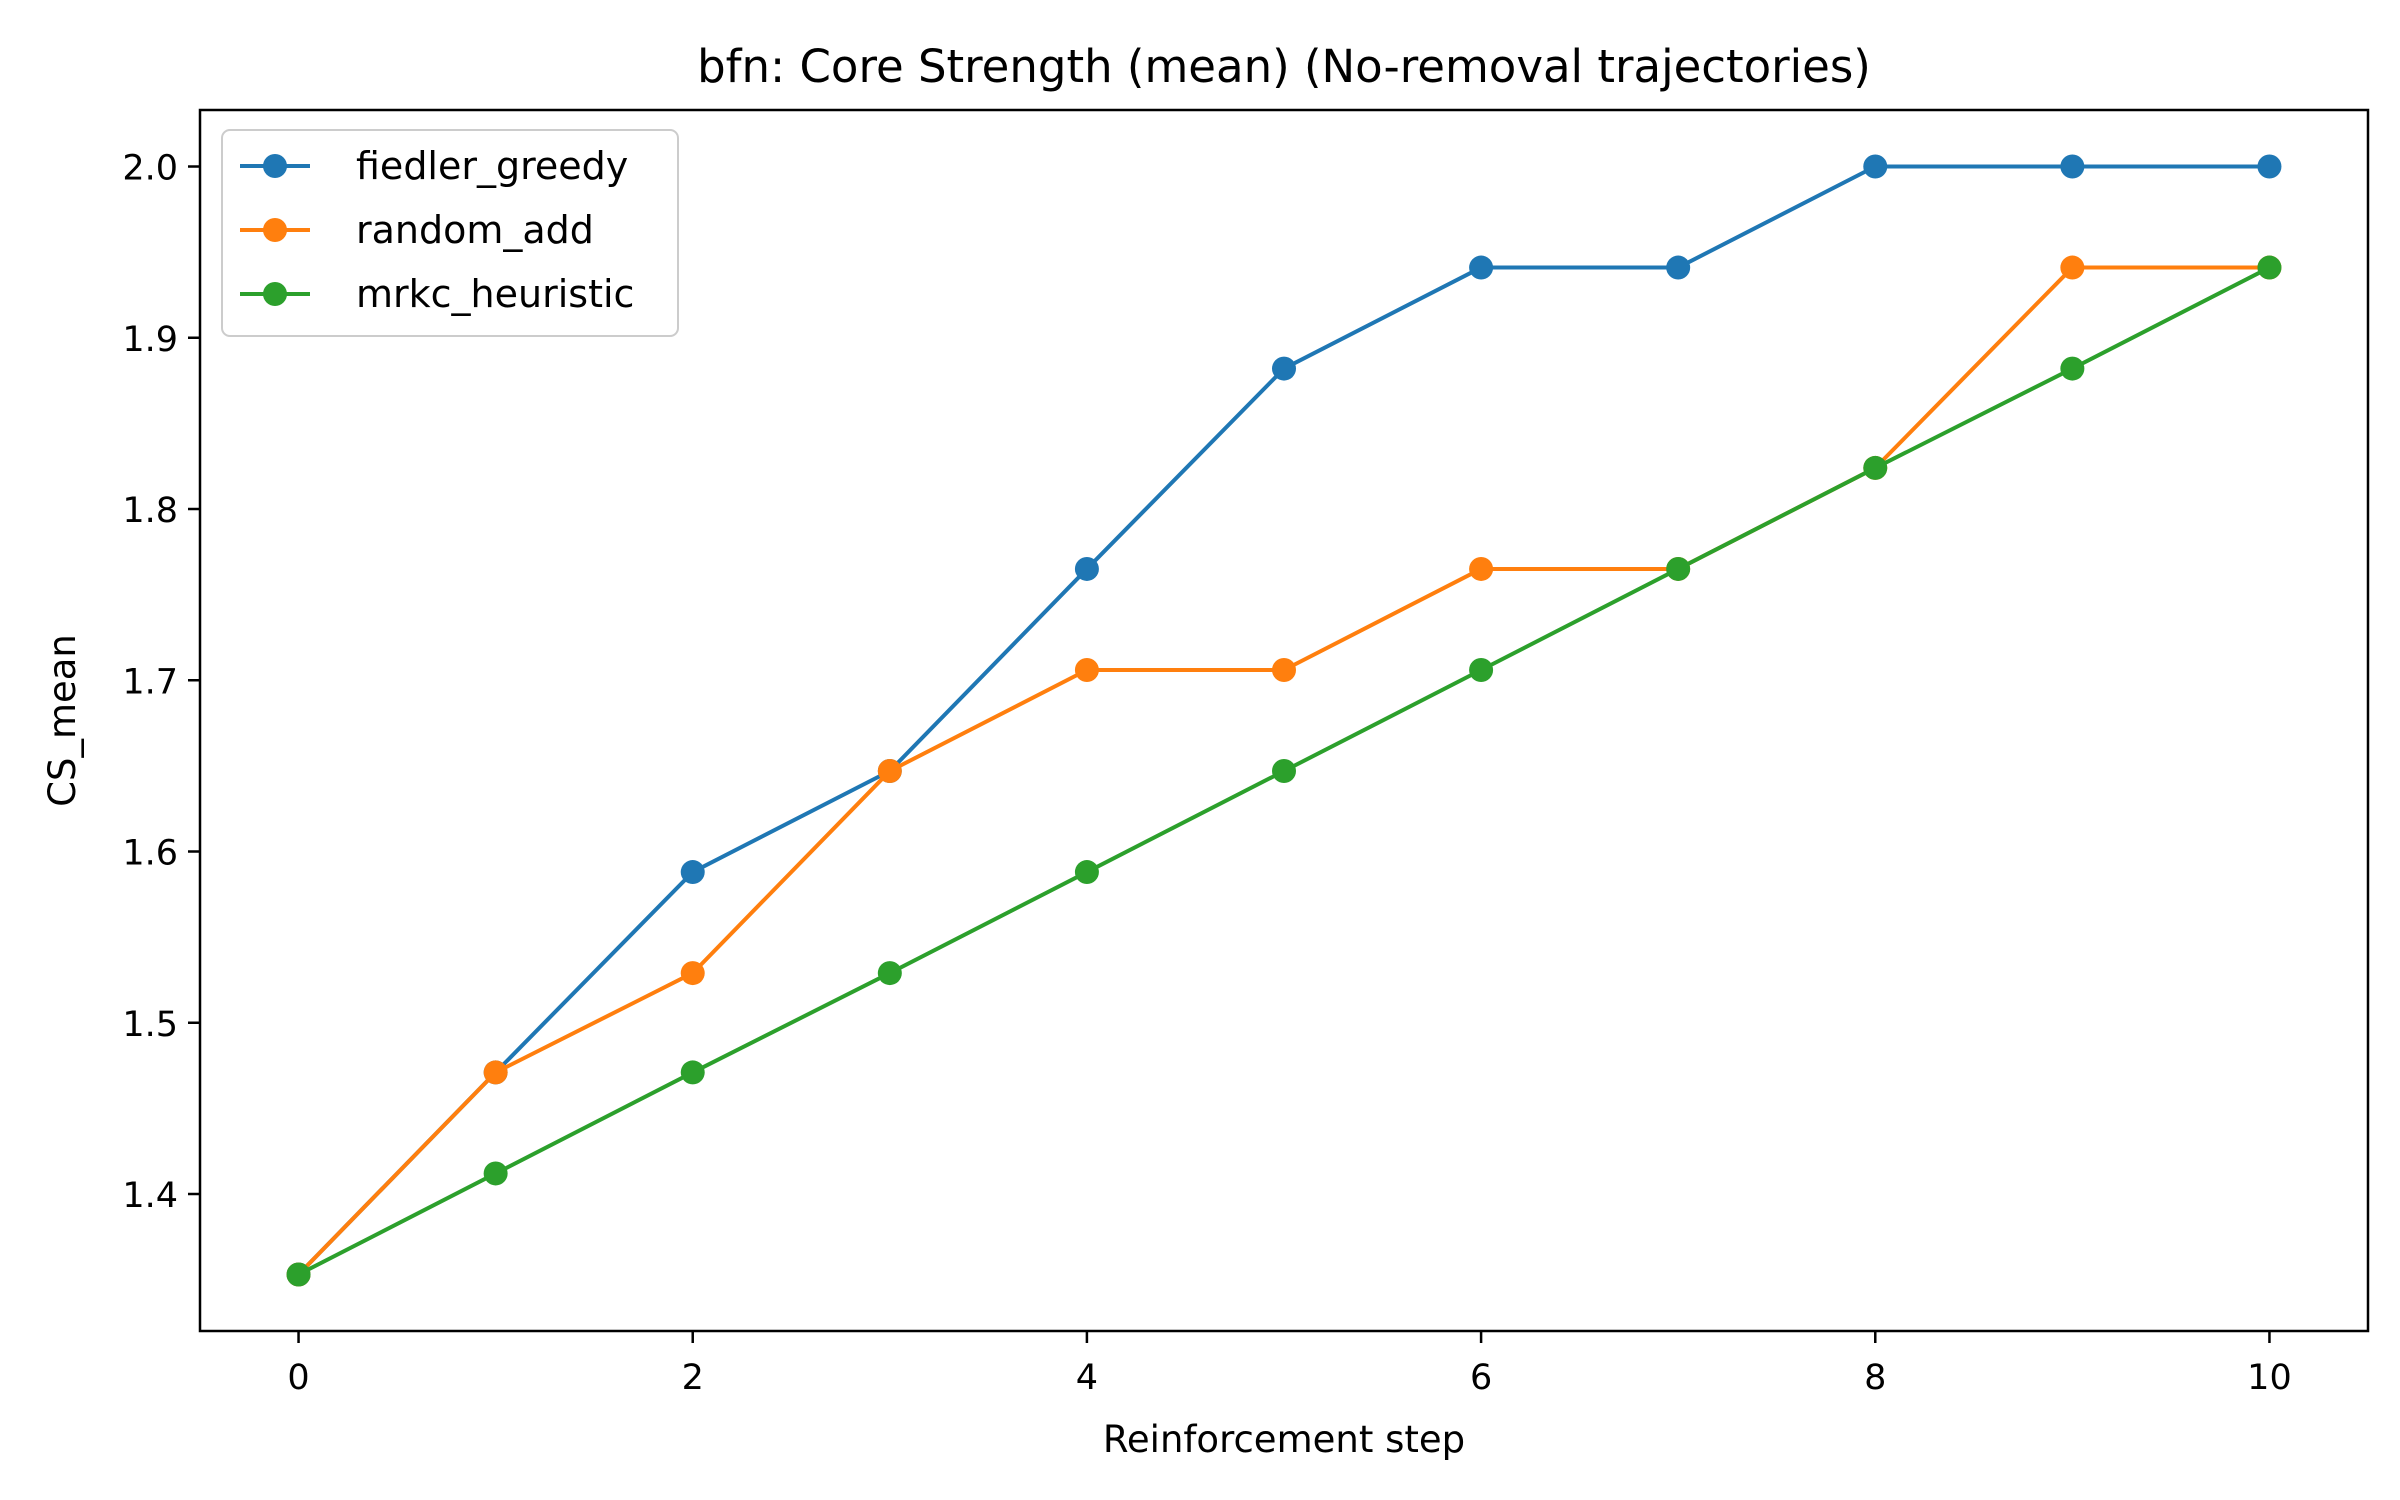  Describe the element at coordinates (150, 1025) in the screenshot. I see `y-tick-label: 1.5` at that location.